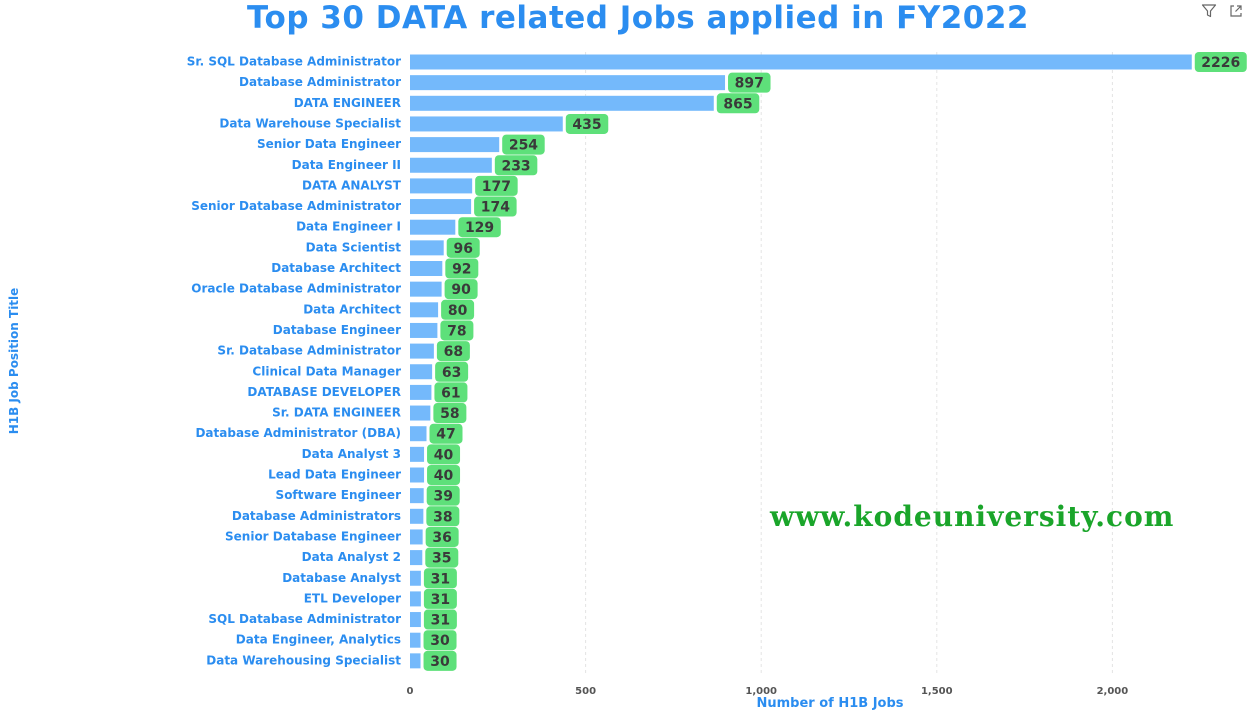 The image size is (1249, 714). Describe the element at coordinates (1209, 11) in the screenshot. I see `filter-icon` at that location.